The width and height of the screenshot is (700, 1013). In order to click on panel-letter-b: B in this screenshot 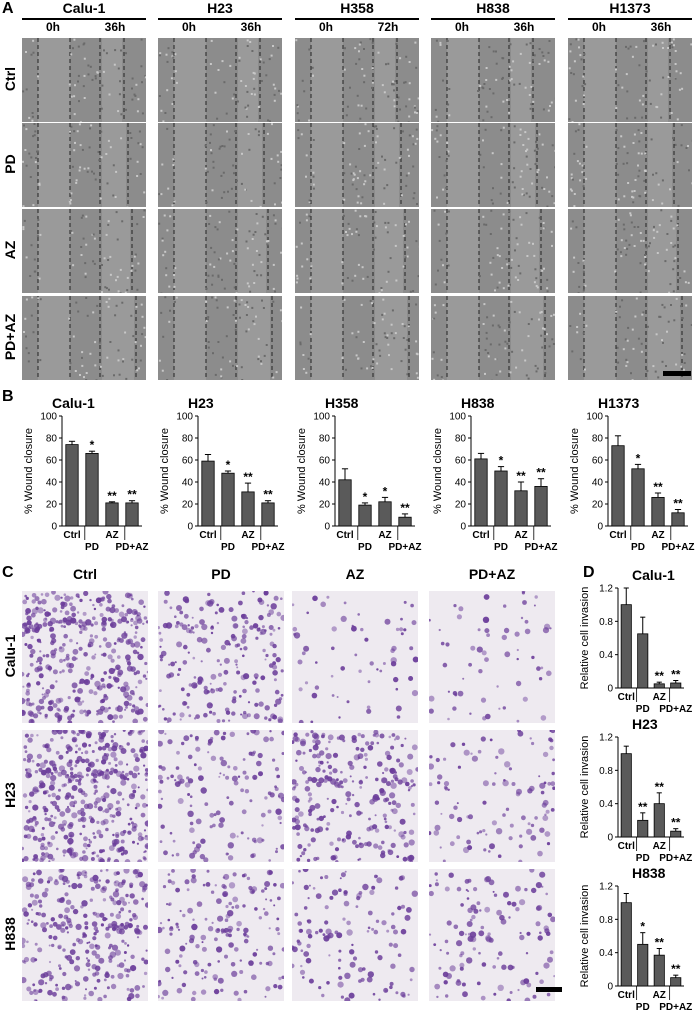, I will do `click(8, 396)`.